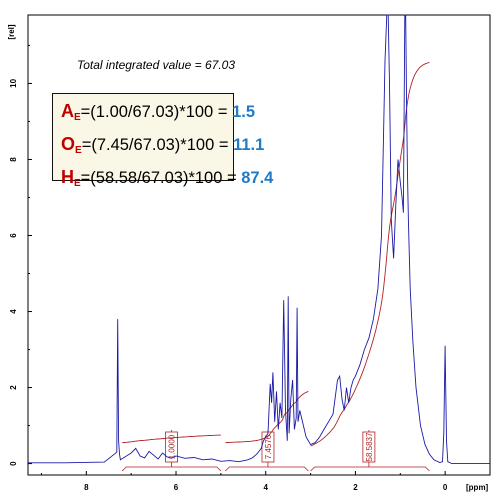 This screenshot has height=495, width=494. What do you see at coordinates (268, 446) in the screenshot?
I see `integral-label: 7.4576` at bounding box center [268, 446].